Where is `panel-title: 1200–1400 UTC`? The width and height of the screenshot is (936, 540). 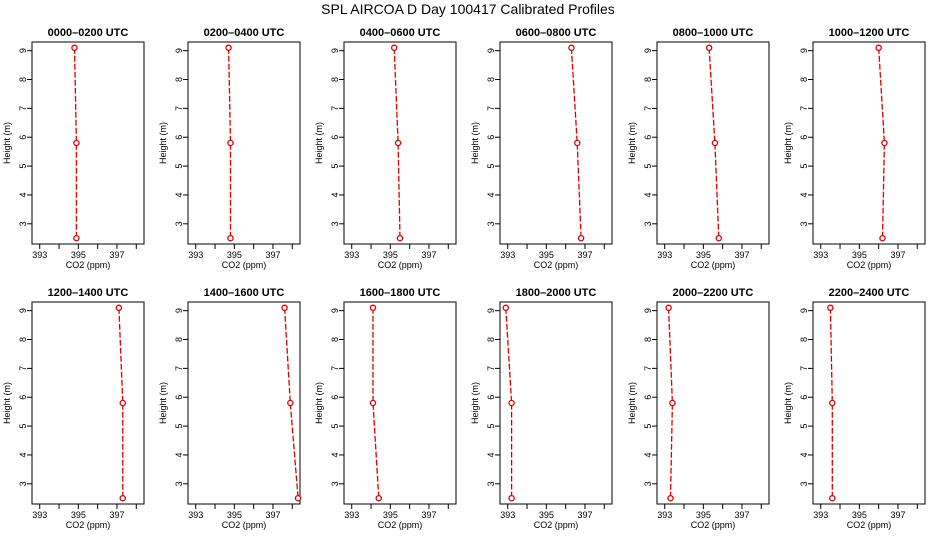
panel-title: 1200–1400 UTC is located at coordinates (88, 293).